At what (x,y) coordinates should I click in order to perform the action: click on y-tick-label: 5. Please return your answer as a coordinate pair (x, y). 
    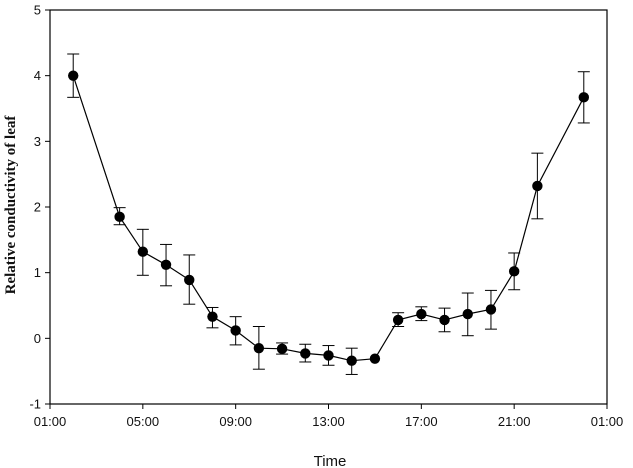
    Looking at the image, I should click on (37, 10).